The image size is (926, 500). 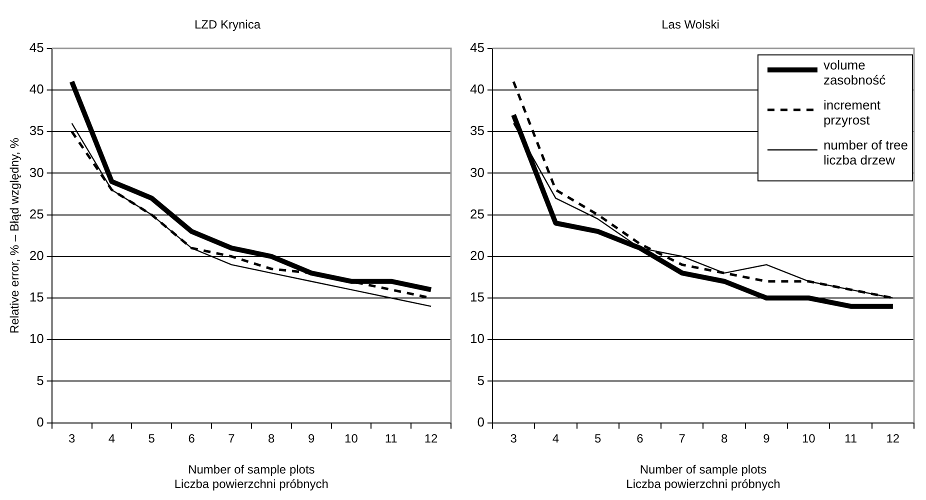 What do you see at coordinates (854, 72) in the screenshot?
I see `legend-label: volume zasobność` at bounding box center [854, 72].